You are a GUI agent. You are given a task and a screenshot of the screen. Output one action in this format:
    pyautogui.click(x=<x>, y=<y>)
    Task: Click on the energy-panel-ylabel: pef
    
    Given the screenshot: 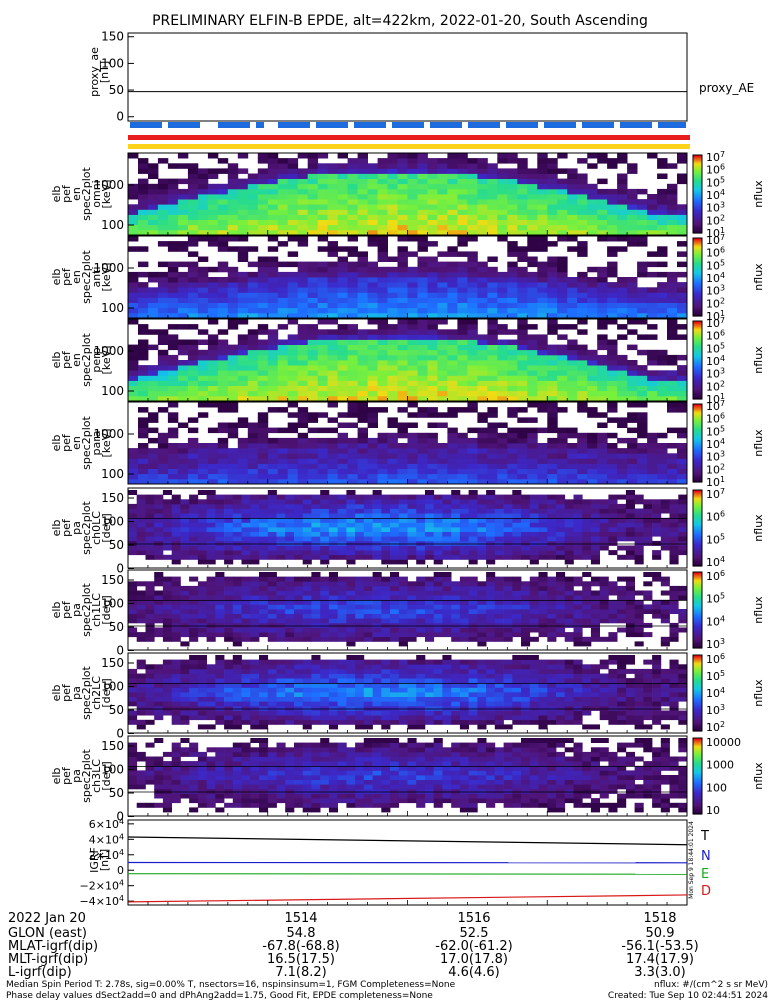 What is the action you would take?
    pyautogui.click(x=66, y=442)
    